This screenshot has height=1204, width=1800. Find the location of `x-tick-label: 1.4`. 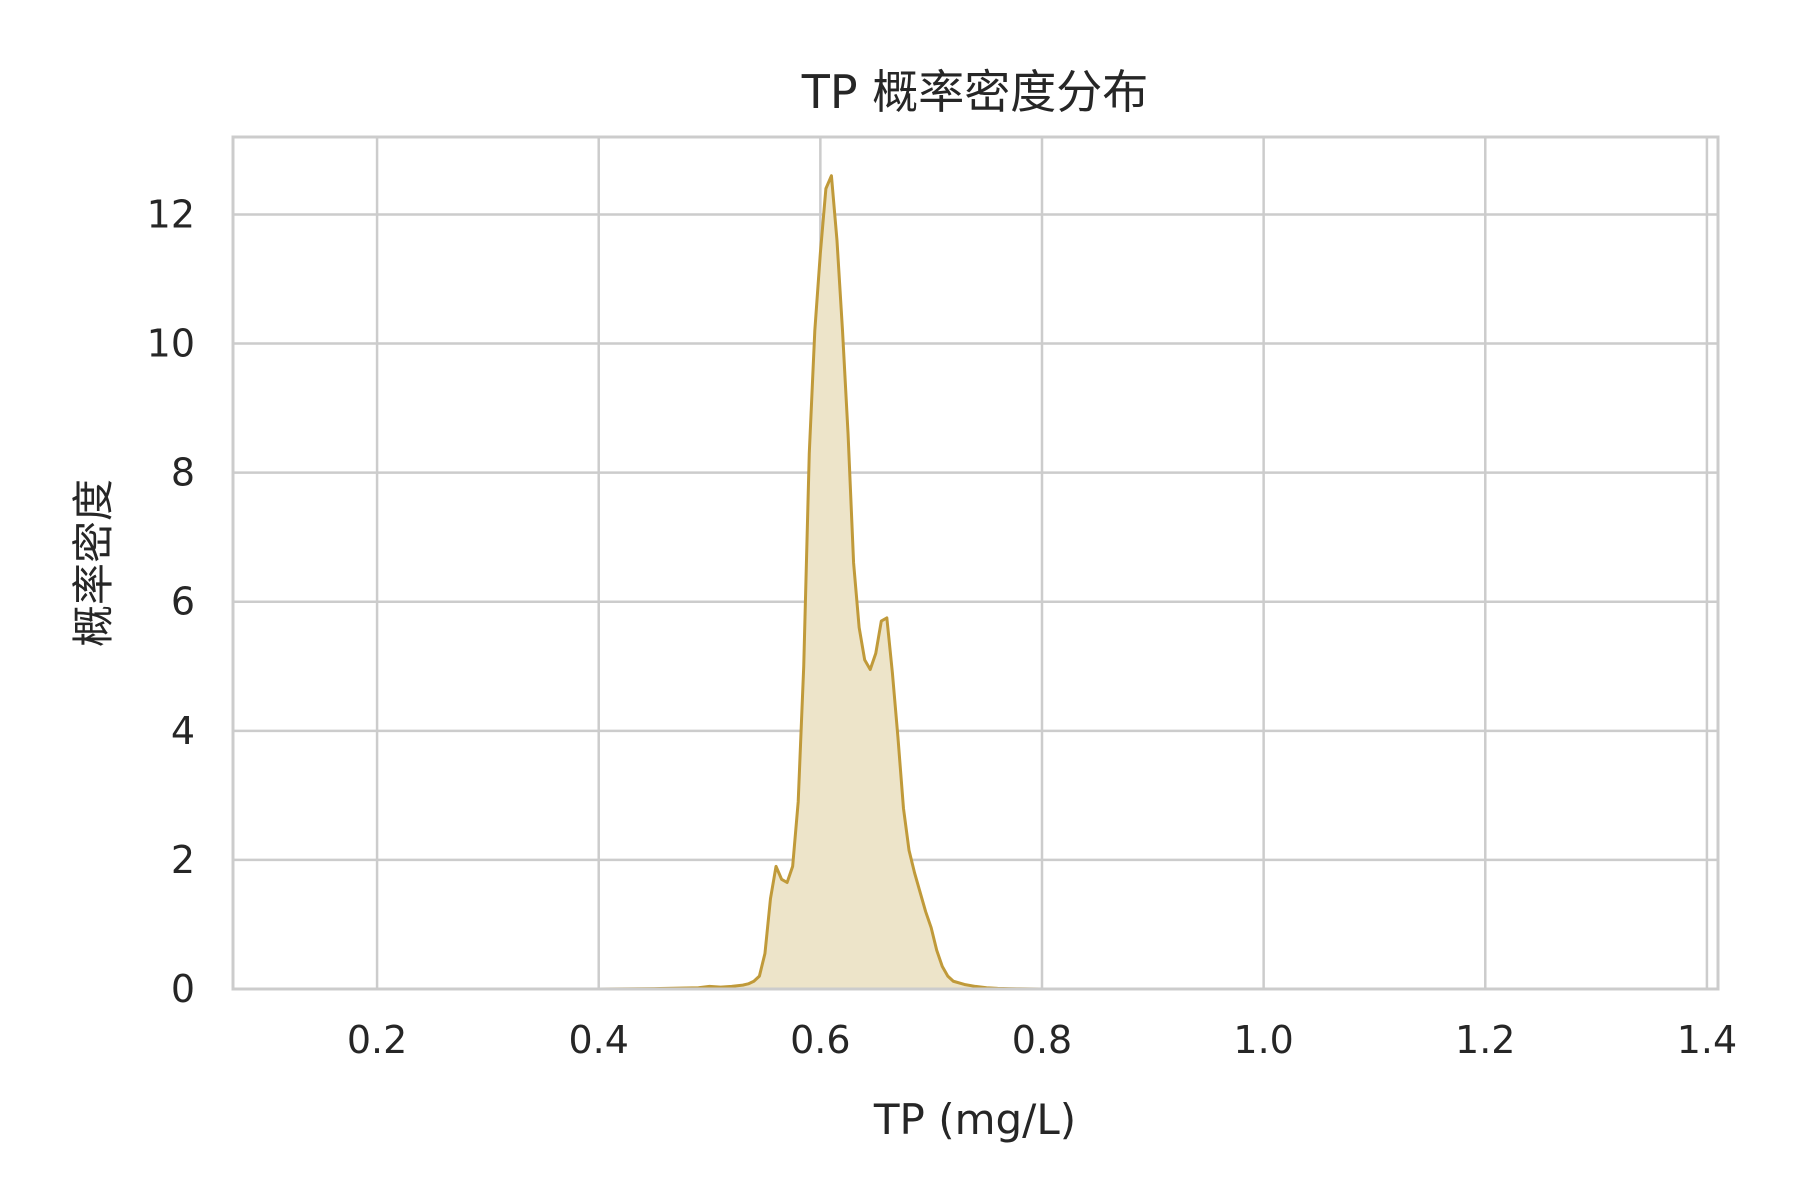

x-tick-label: 1.4 is located at coordinates (1707, 1040).